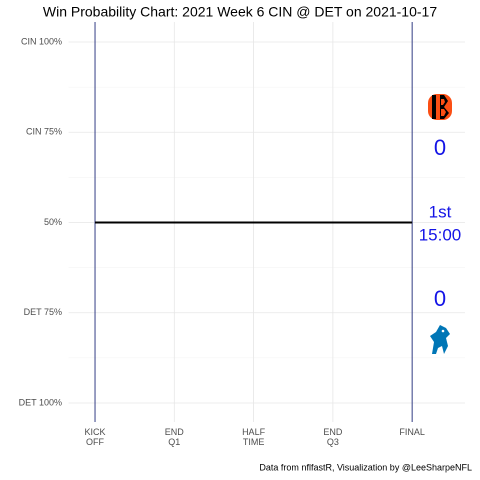 The height and width of the screenshot is (480, 480). Describe the element at coordinates (174, 437) in the screenshot. I see `x-tick-label: END Q1` at that location.